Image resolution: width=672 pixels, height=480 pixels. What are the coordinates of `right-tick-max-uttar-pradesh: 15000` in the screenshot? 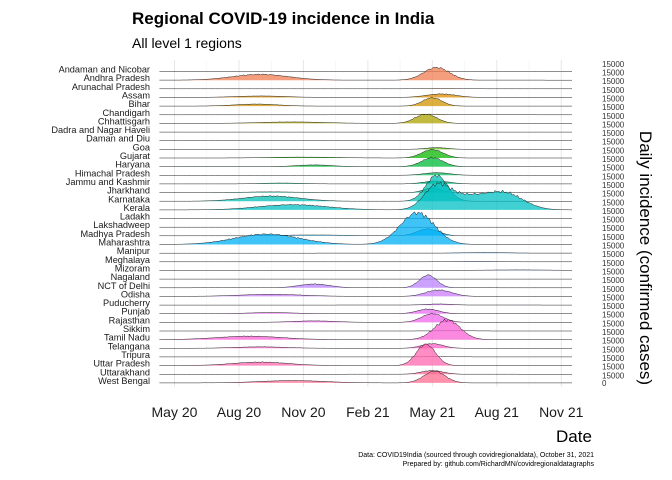 It's located at (613, 358).